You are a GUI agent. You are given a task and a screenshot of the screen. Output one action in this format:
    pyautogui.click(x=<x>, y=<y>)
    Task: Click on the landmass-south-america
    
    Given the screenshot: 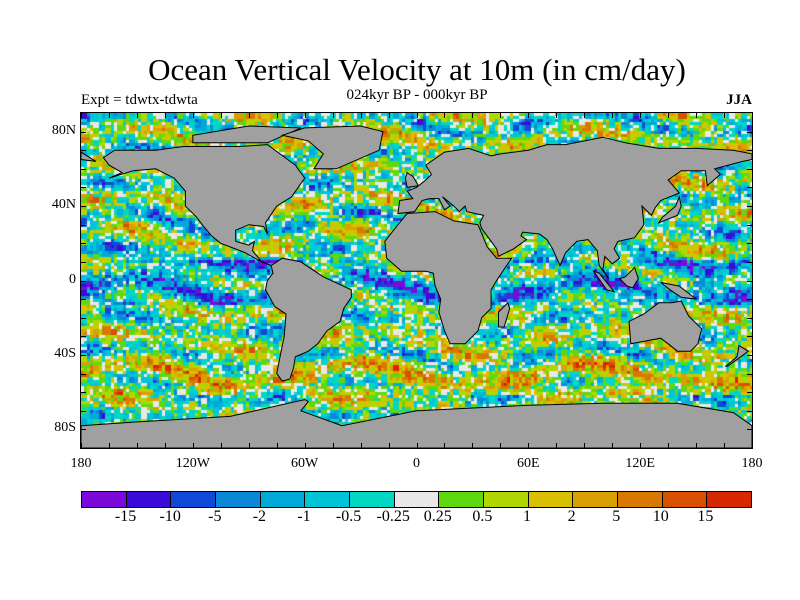 What is the action you would take?
    pyautogui.click(x=308, y=319)
    